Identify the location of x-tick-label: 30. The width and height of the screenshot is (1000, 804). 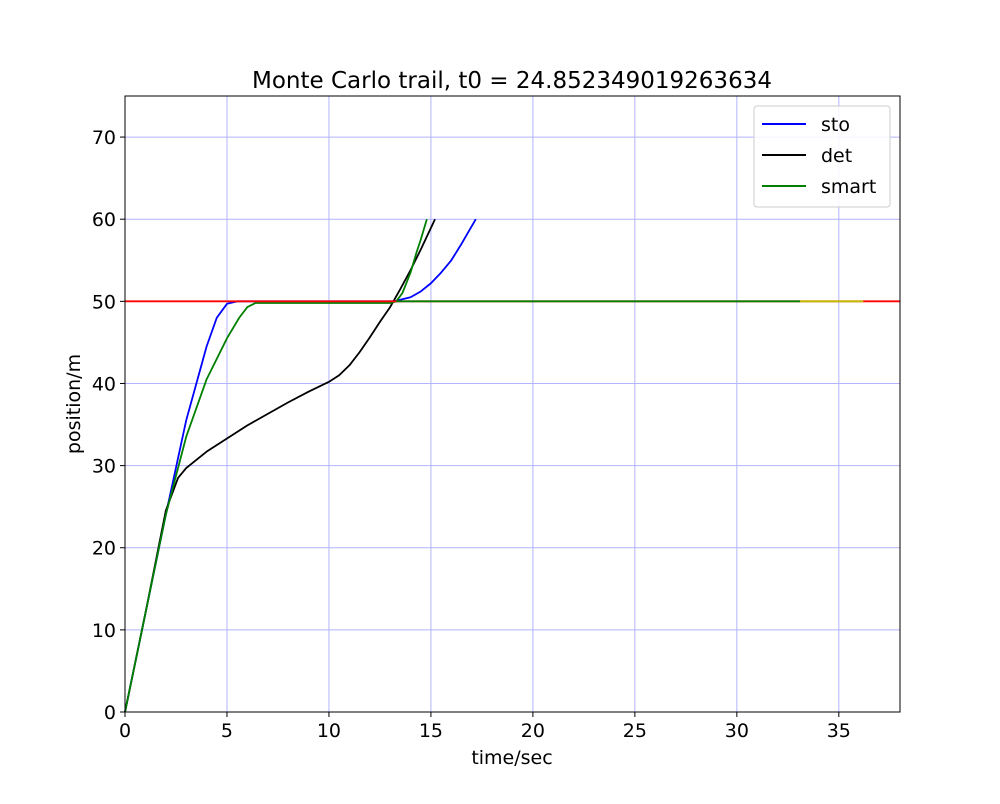
(737, 731).